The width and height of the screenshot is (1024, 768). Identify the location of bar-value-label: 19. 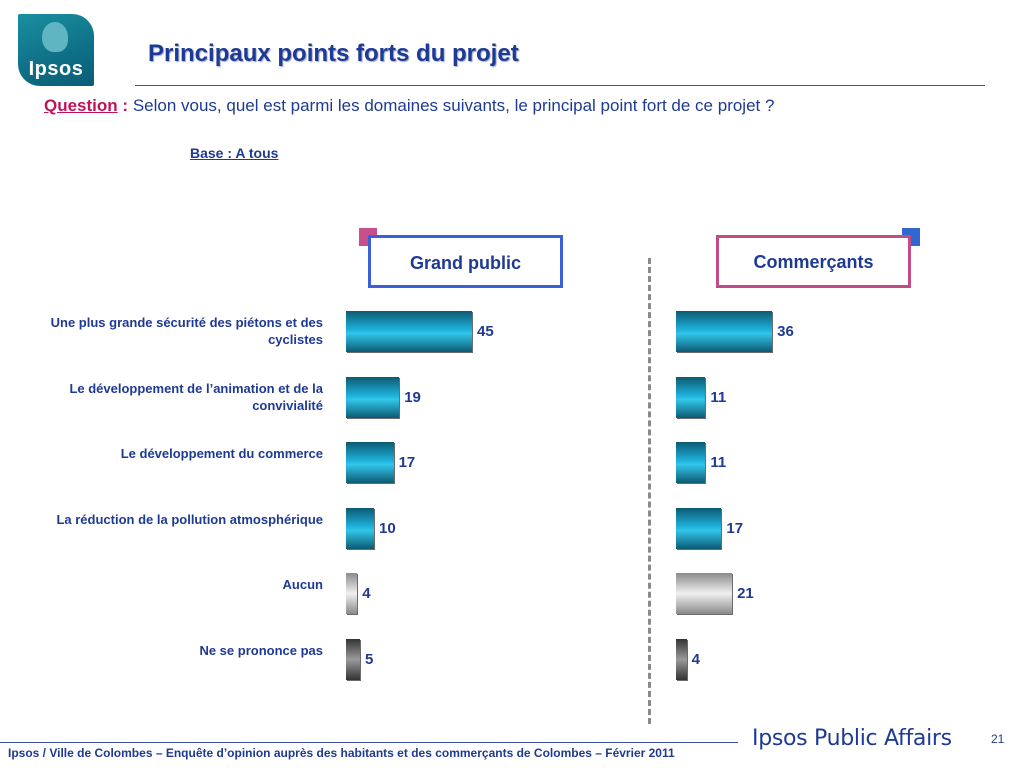
(412, 397).